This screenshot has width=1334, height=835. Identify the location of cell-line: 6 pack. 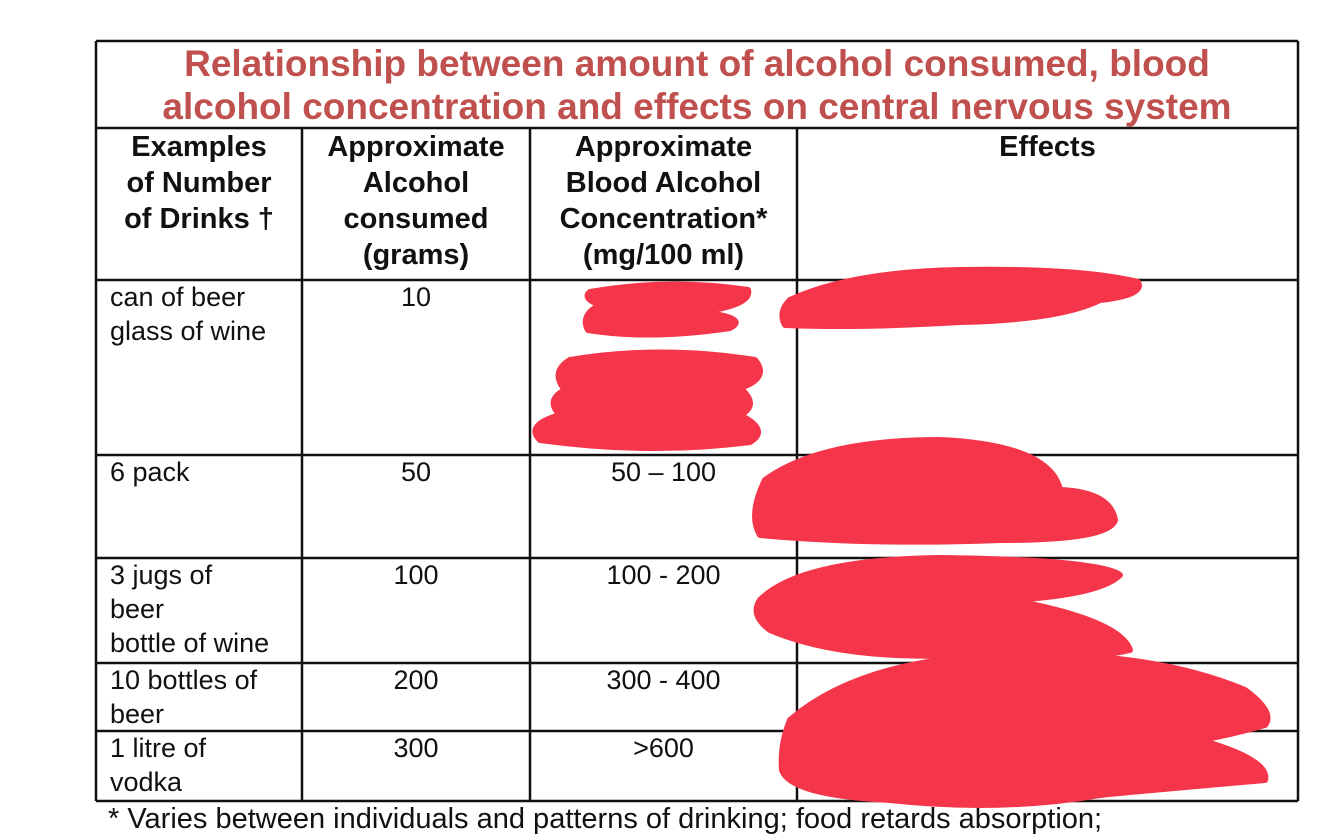
(150, 472).